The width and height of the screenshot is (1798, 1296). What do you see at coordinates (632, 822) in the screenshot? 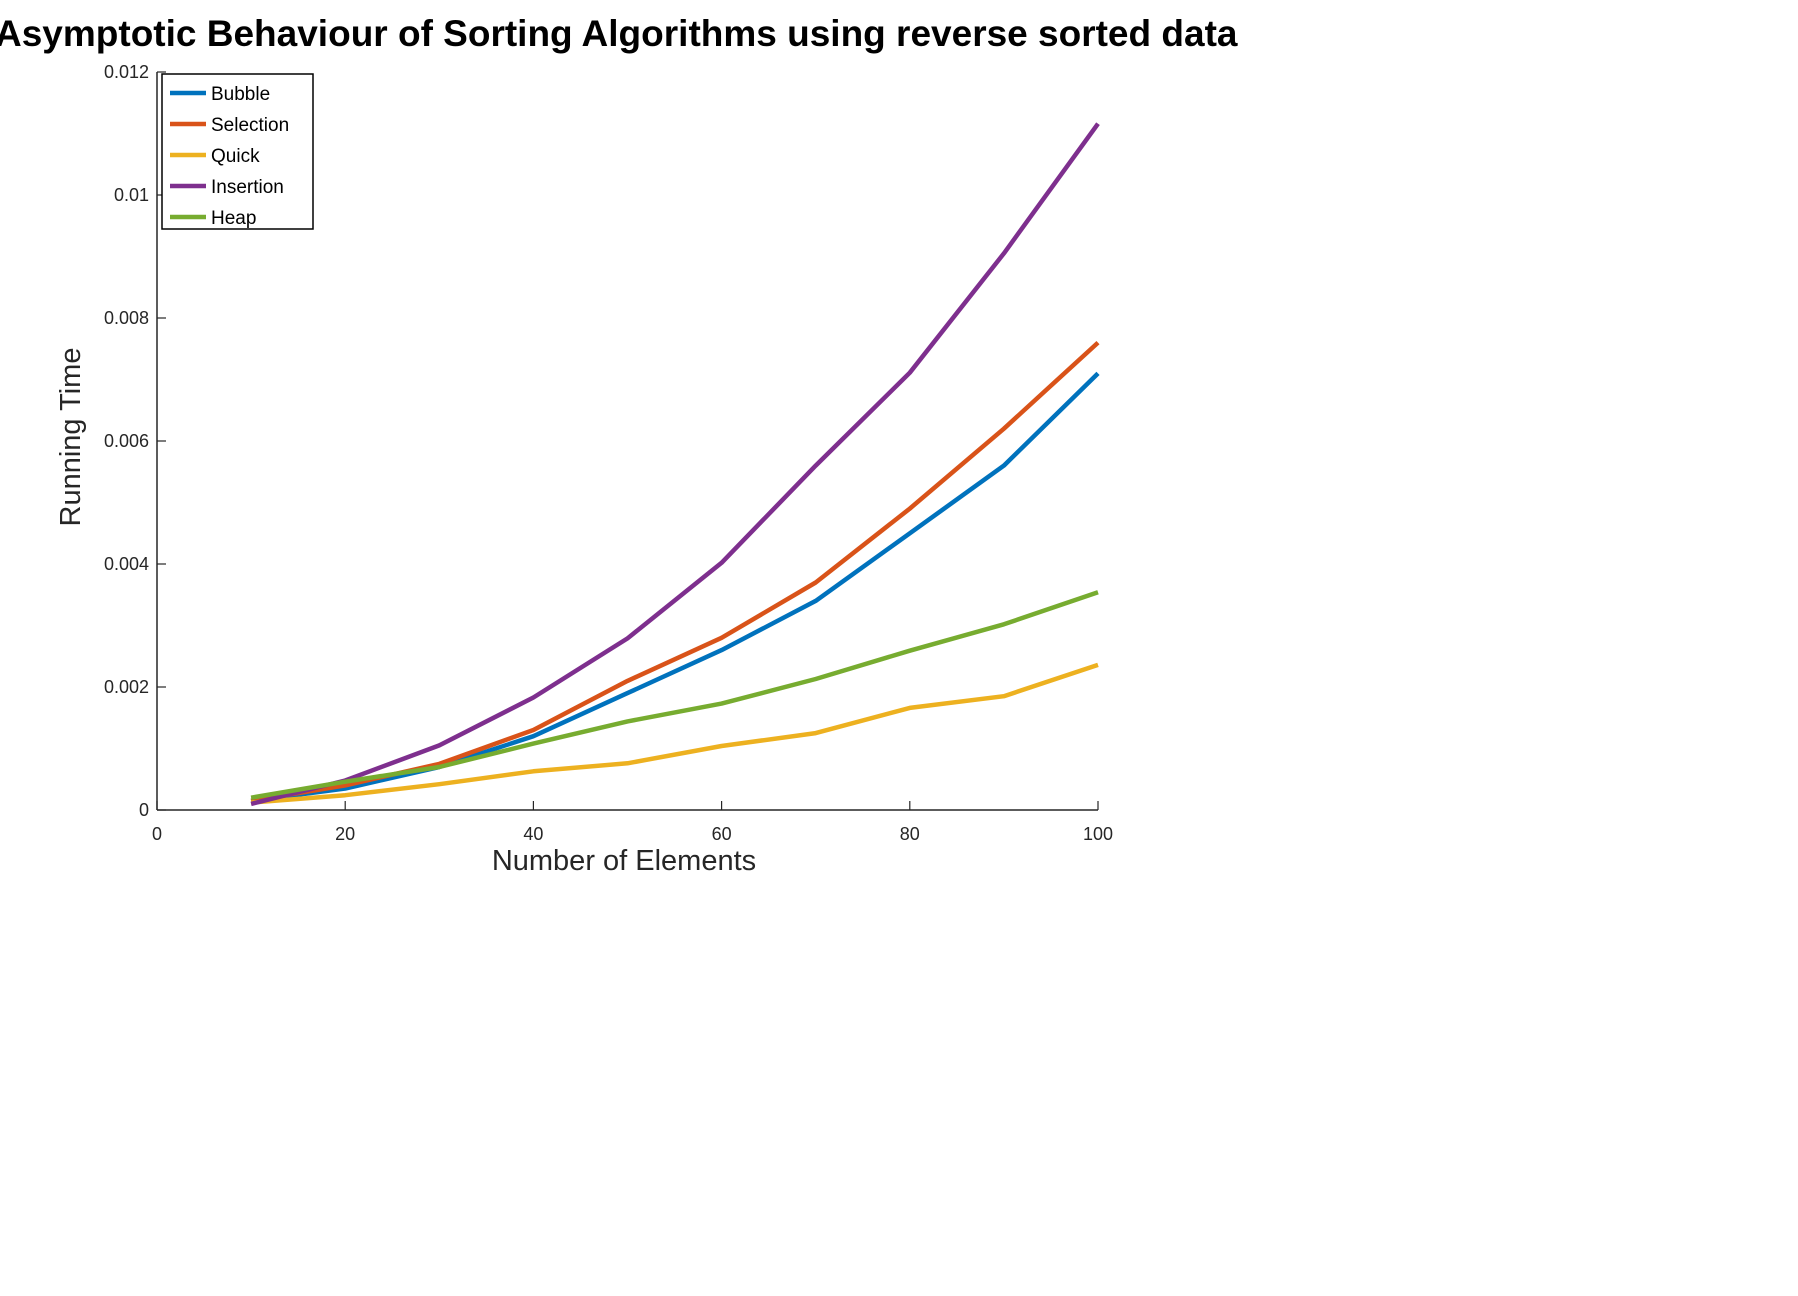
I see `x-ticks: 0 20 40 60 80 100` at bounding box center [632, 822].